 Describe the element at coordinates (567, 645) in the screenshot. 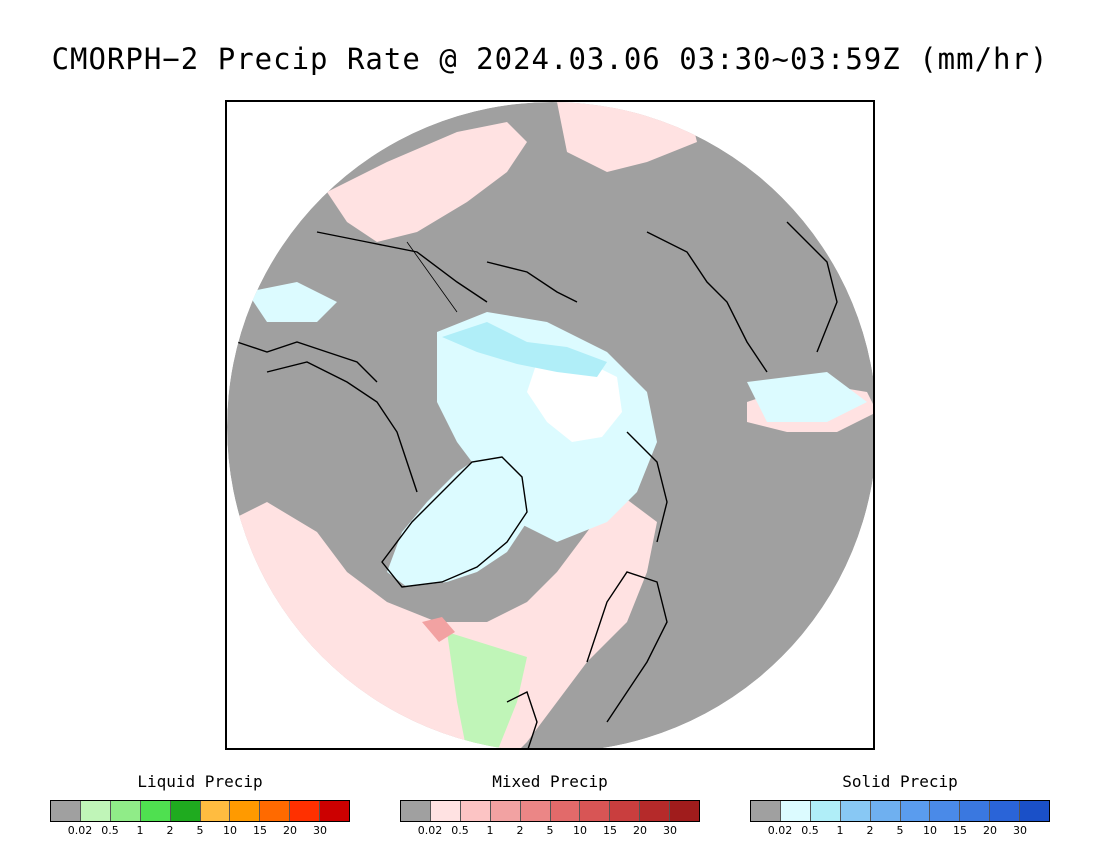

I see `mixed-precip-region-scandinavia` at that location.